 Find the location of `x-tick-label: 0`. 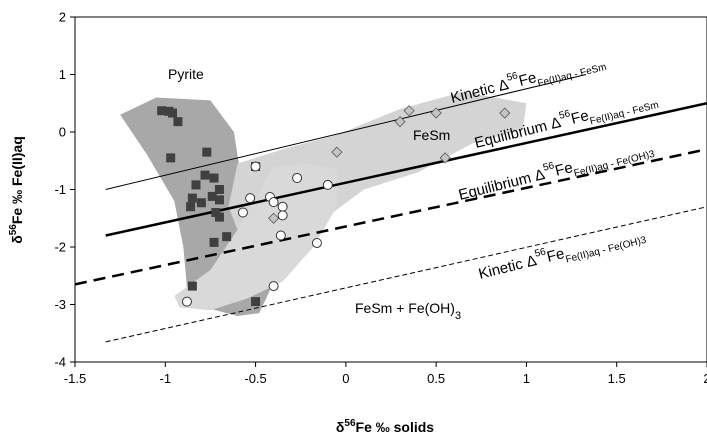

x-tick-label: 0 is located at coordinates (345, 378).